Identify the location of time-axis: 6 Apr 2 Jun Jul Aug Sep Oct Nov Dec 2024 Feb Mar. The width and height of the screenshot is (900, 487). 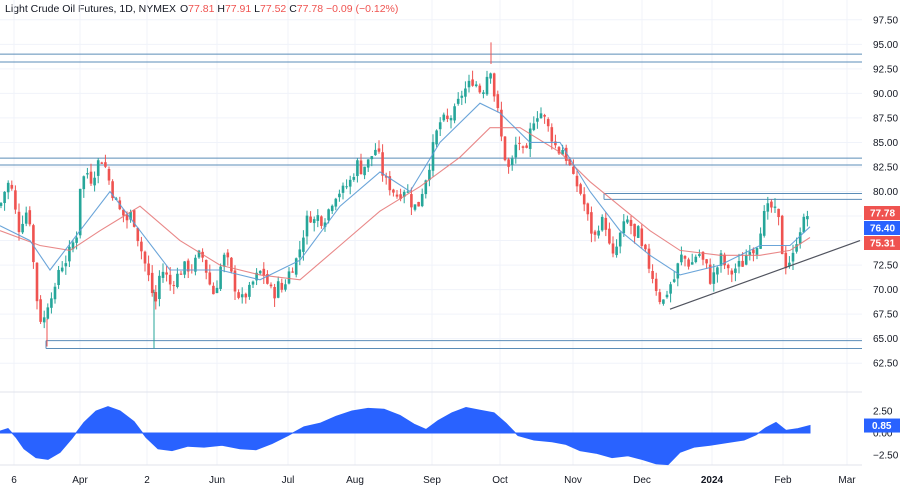
(433, 480).